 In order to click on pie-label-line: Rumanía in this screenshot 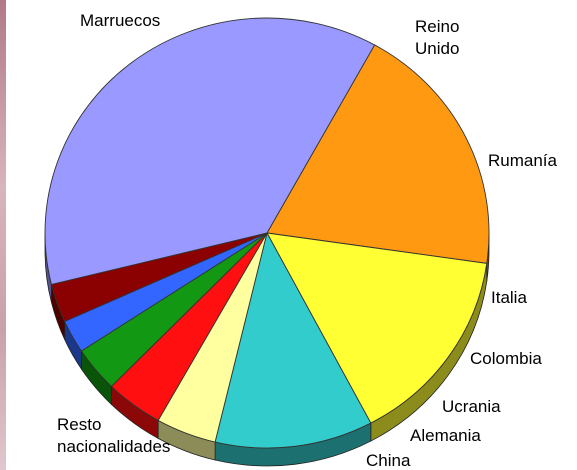, I will do `click(523, 160)`.